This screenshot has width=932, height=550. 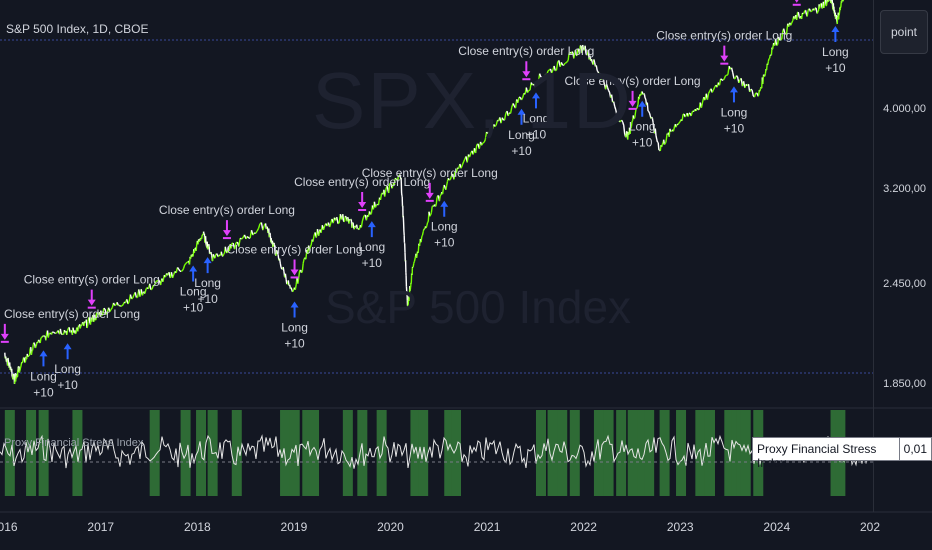 I want to click on x-tick-label: 2016, so click(x=9, y=527).